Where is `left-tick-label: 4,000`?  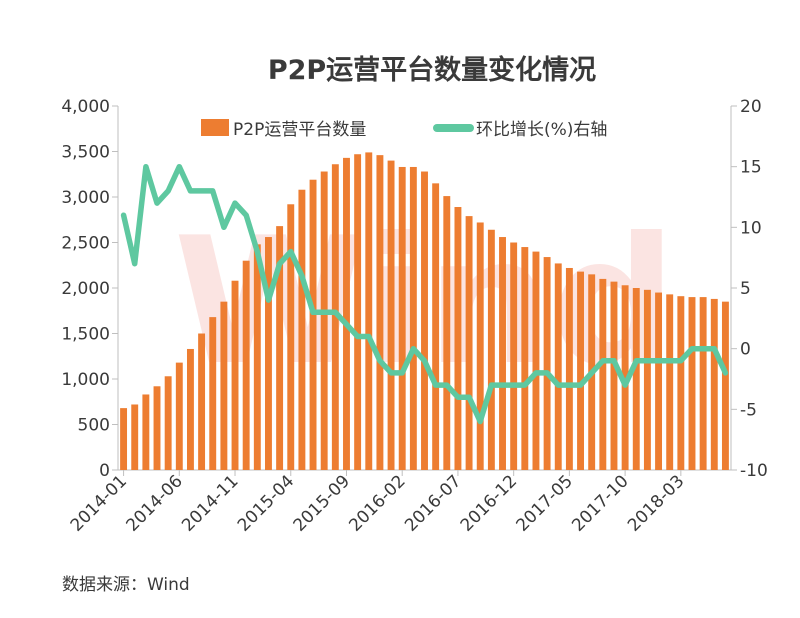
left-tick-label: 4,000 is located at coordinates (85, 107).